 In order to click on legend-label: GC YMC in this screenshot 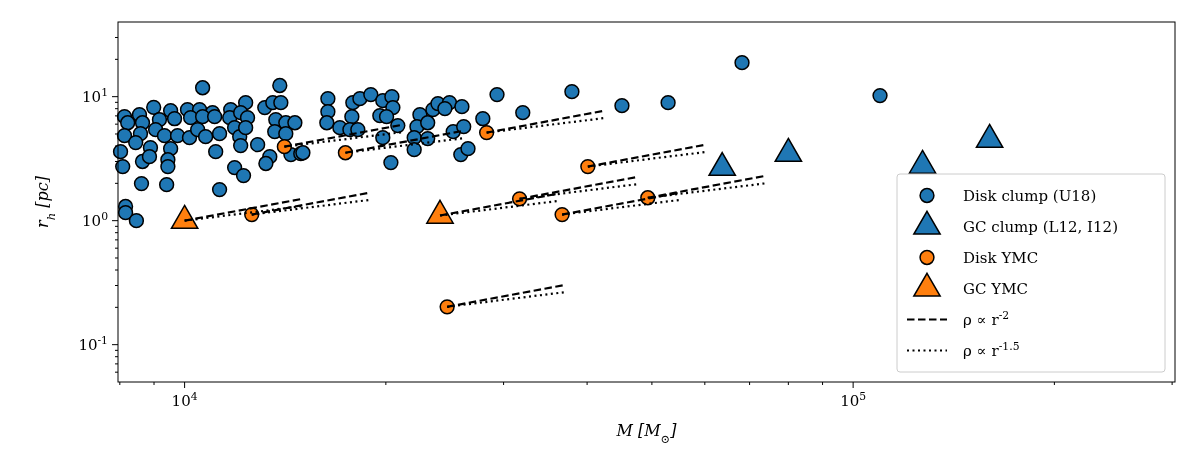, I will do `click(995, 288)`.